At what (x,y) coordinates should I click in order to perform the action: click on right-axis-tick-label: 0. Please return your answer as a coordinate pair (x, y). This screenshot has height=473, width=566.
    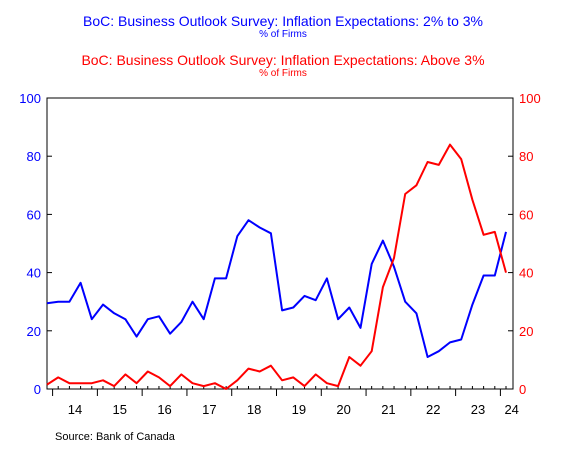
    Looking at the image, I should click on (522, 389).